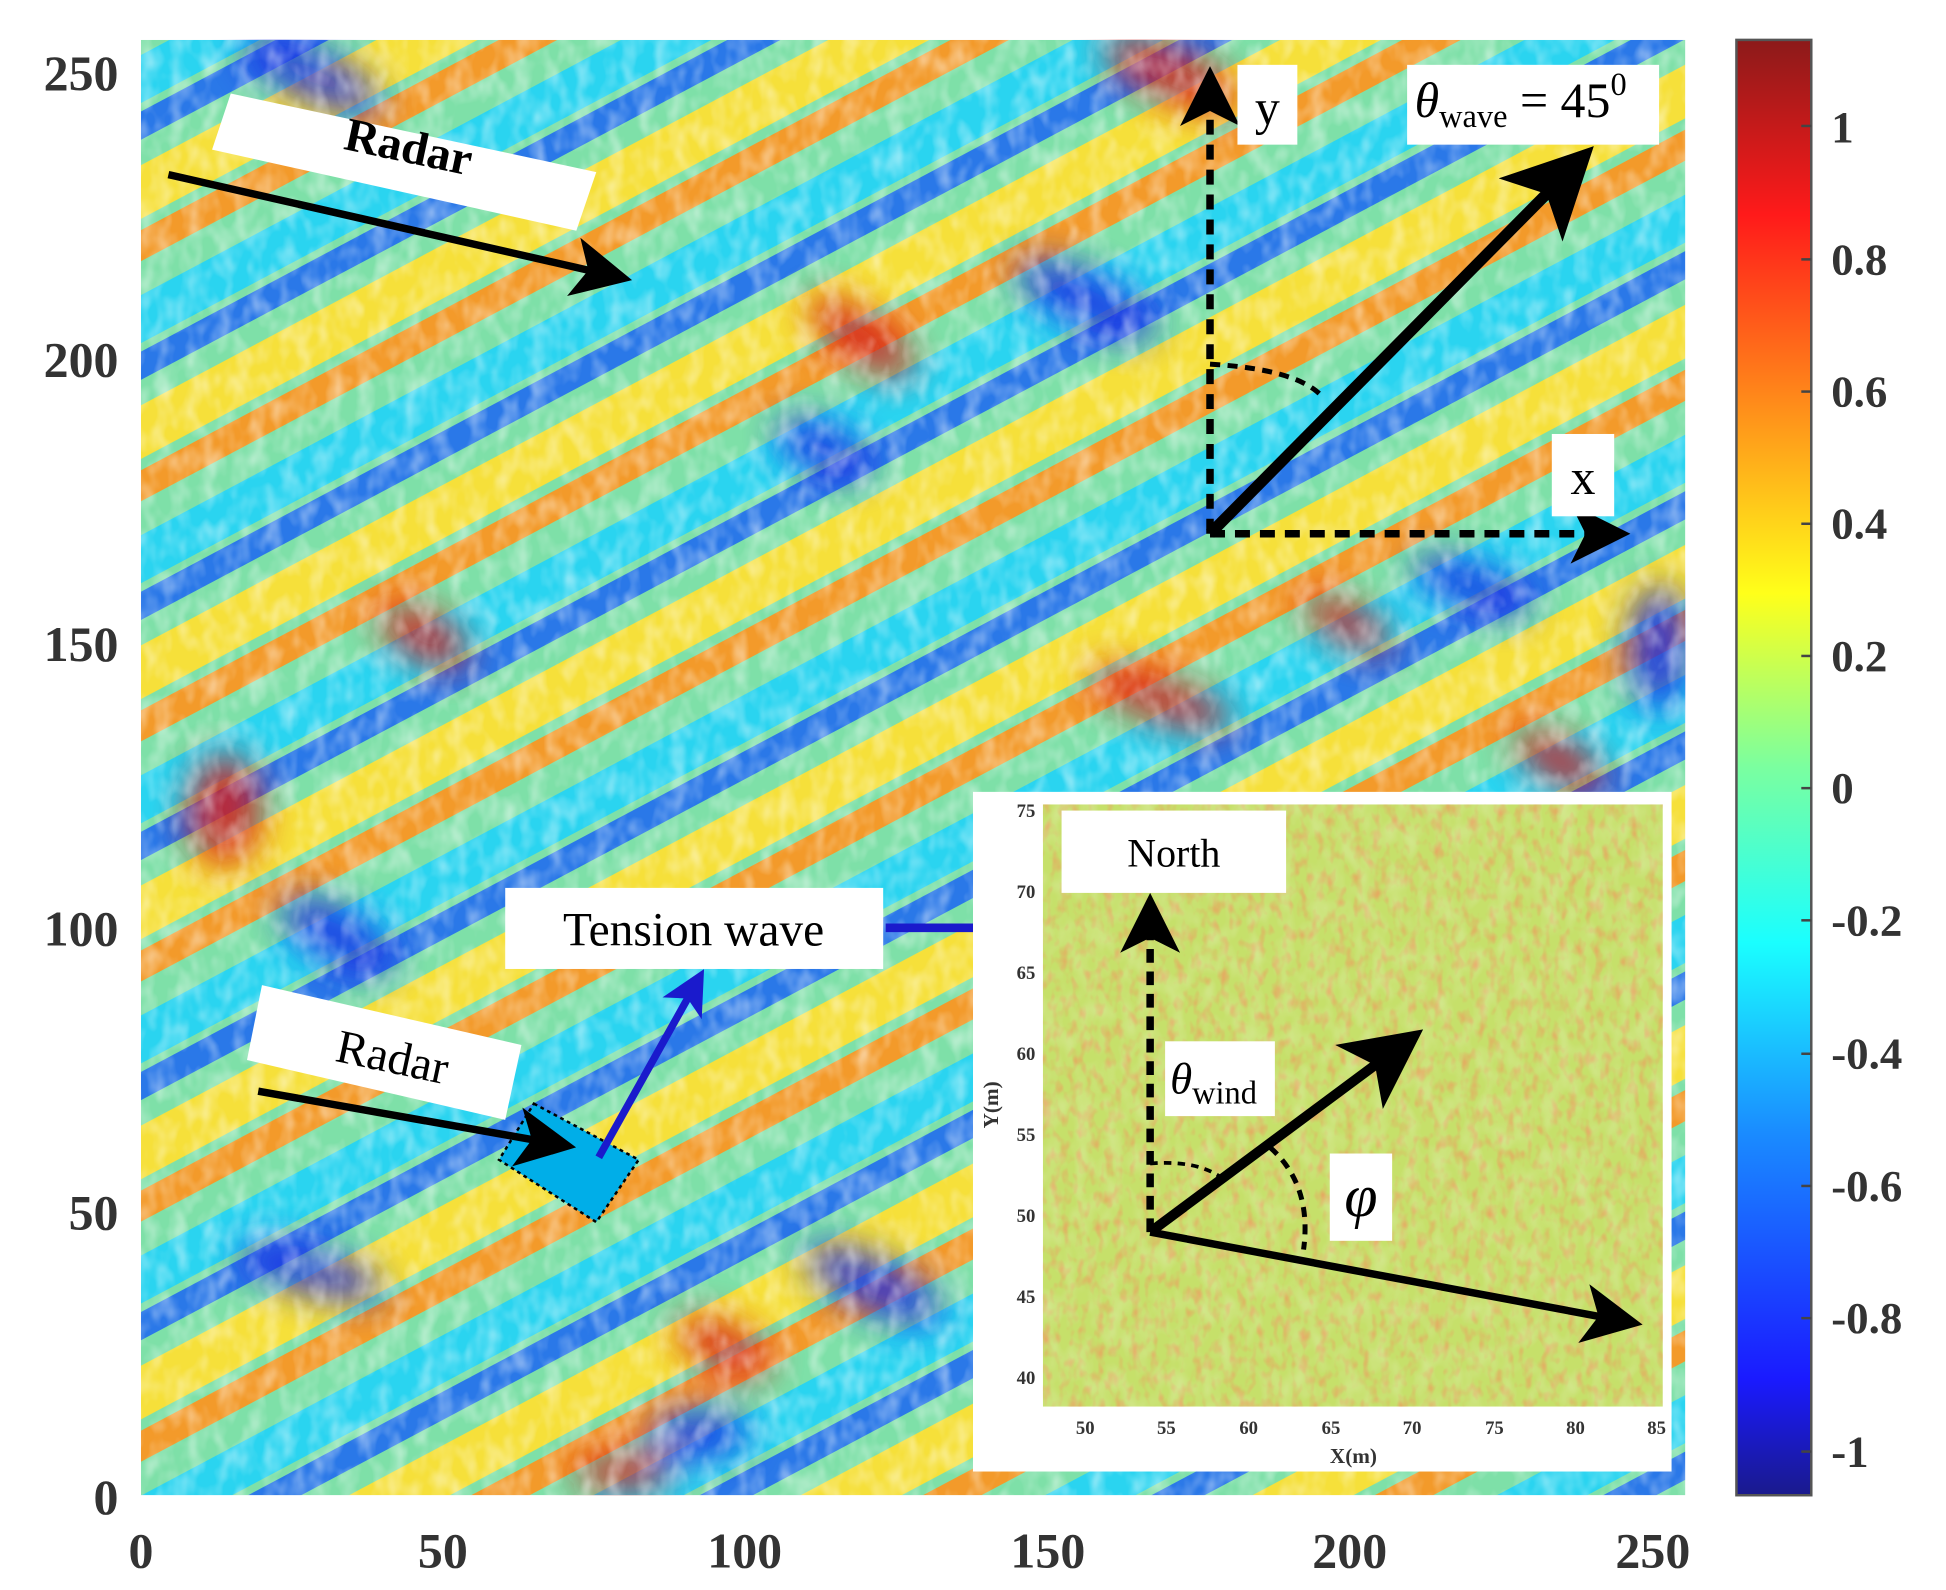 The image size is (1946, 1590). What do you see at coordinates (1866, 1054) in the screenshot?
I see `svg-text: -0.4` at bounding box center [1866, 1054].